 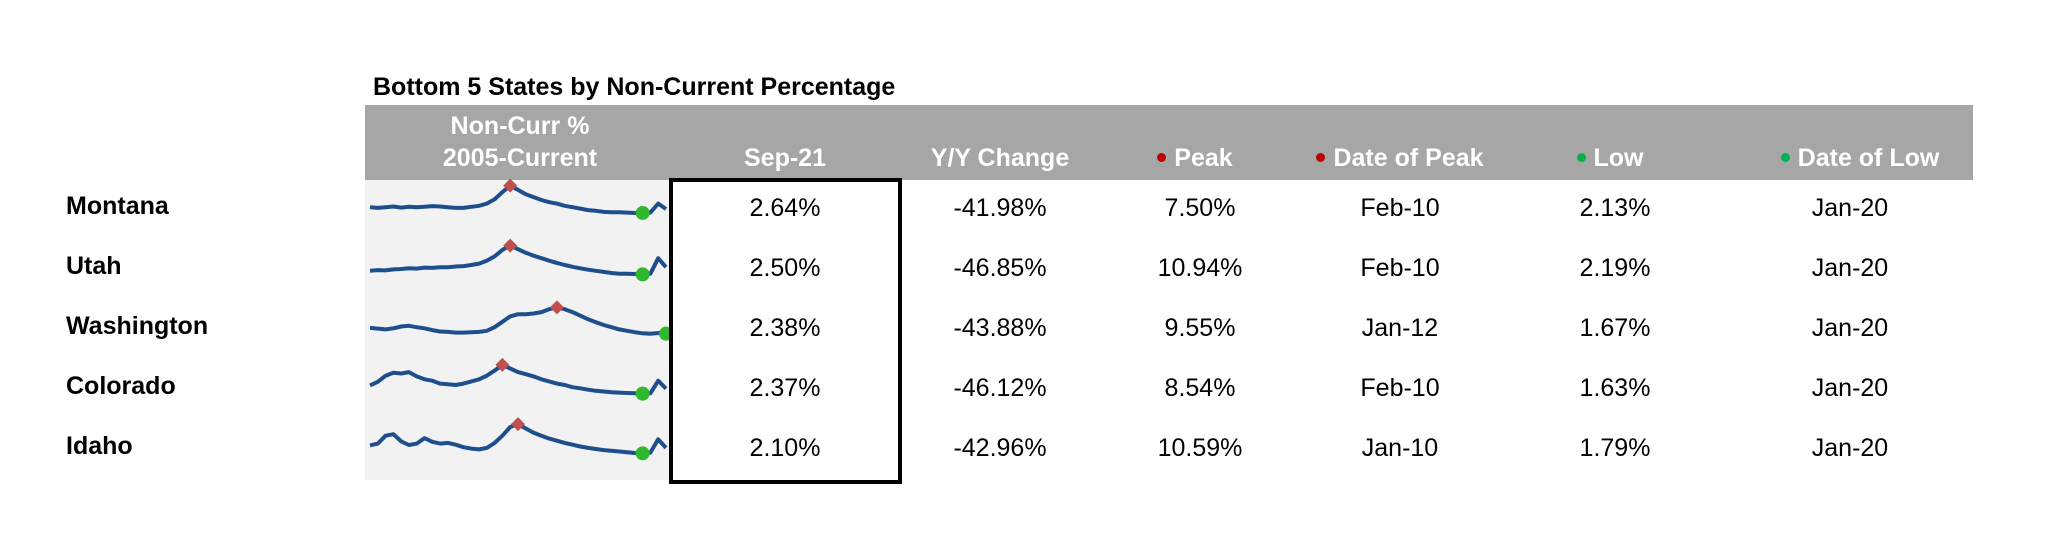 I want to click on sep21-highlight-box, so click(x=785, y=331).